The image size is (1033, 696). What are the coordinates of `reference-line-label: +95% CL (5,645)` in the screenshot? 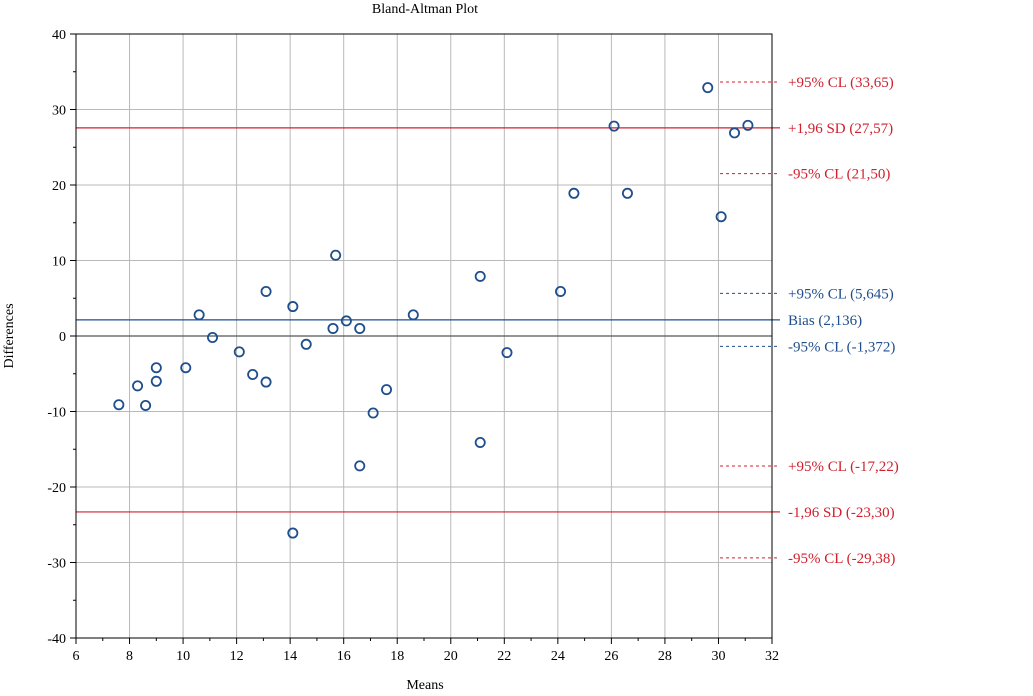 It's located at (841, 294).